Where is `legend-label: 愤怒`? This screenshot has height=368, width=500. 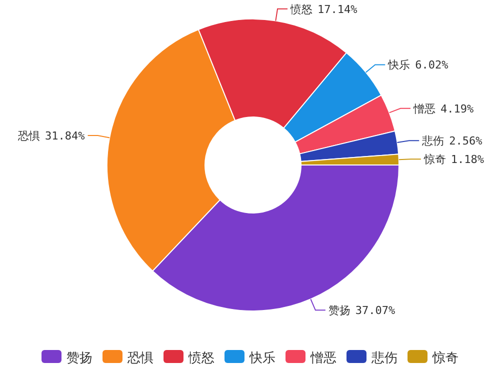
legend-label: 愤怒 is located at coordinates (201, 358).